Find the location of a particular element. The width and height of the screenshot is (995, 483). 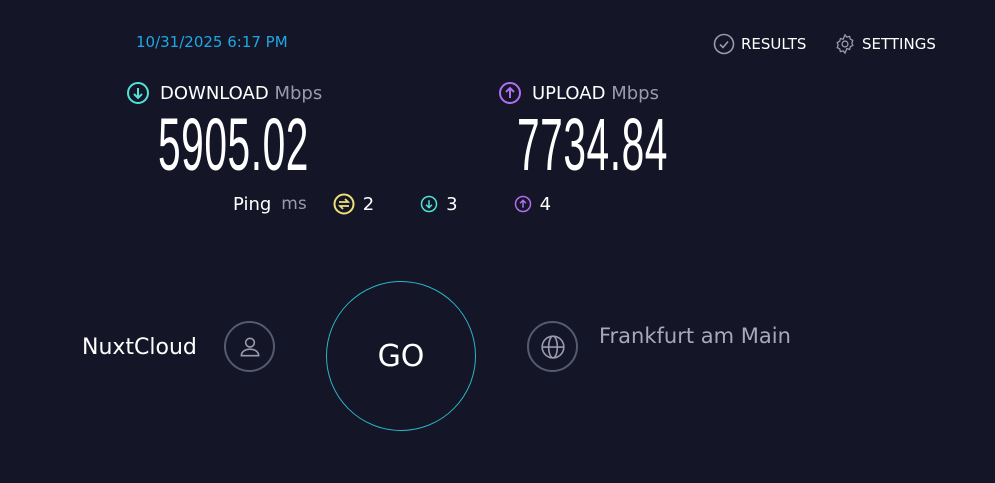

download-header: DOWNLOAD Mbps is located at coordinates (224, 93).